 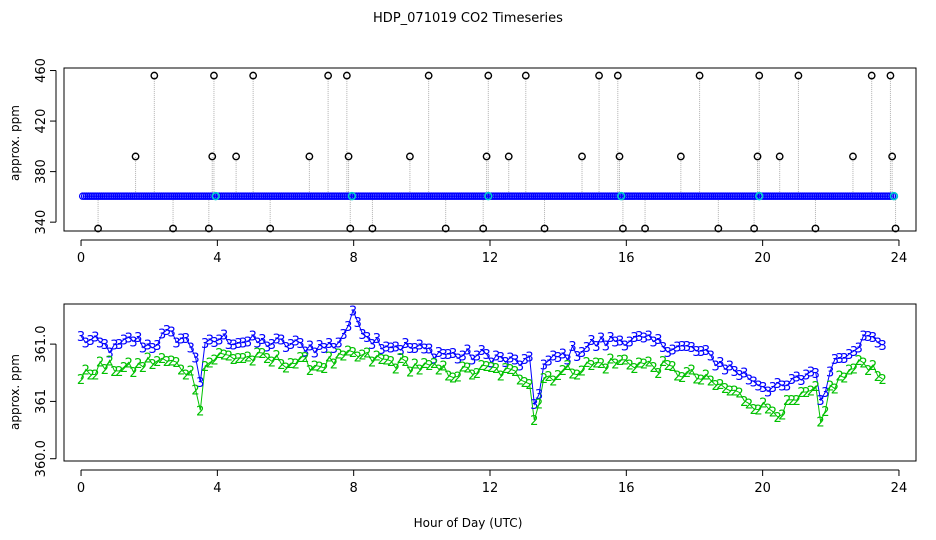 What do you see at coordinates (217, 488) in the screenshot?
I see `bottom-x-tick-label-1: 4` at bounding box center [217, 488].